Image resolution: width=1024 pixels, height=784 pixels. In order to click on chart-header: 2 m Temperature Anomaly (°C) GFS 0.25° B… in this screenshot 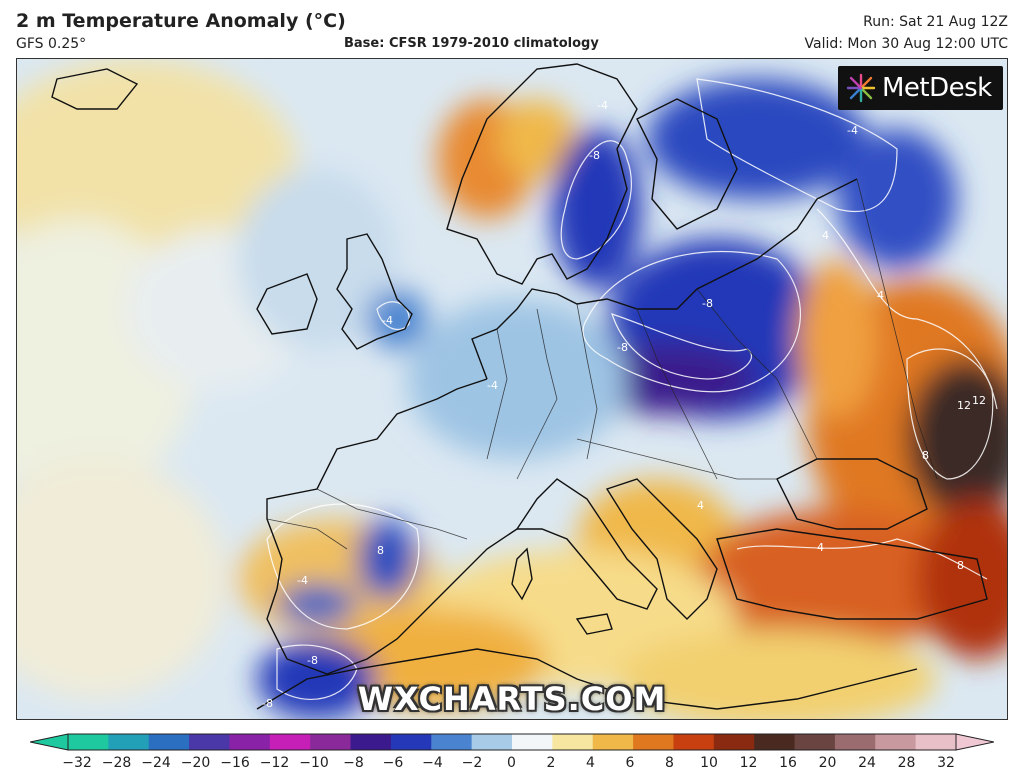, I will do `click(512, 29)`.